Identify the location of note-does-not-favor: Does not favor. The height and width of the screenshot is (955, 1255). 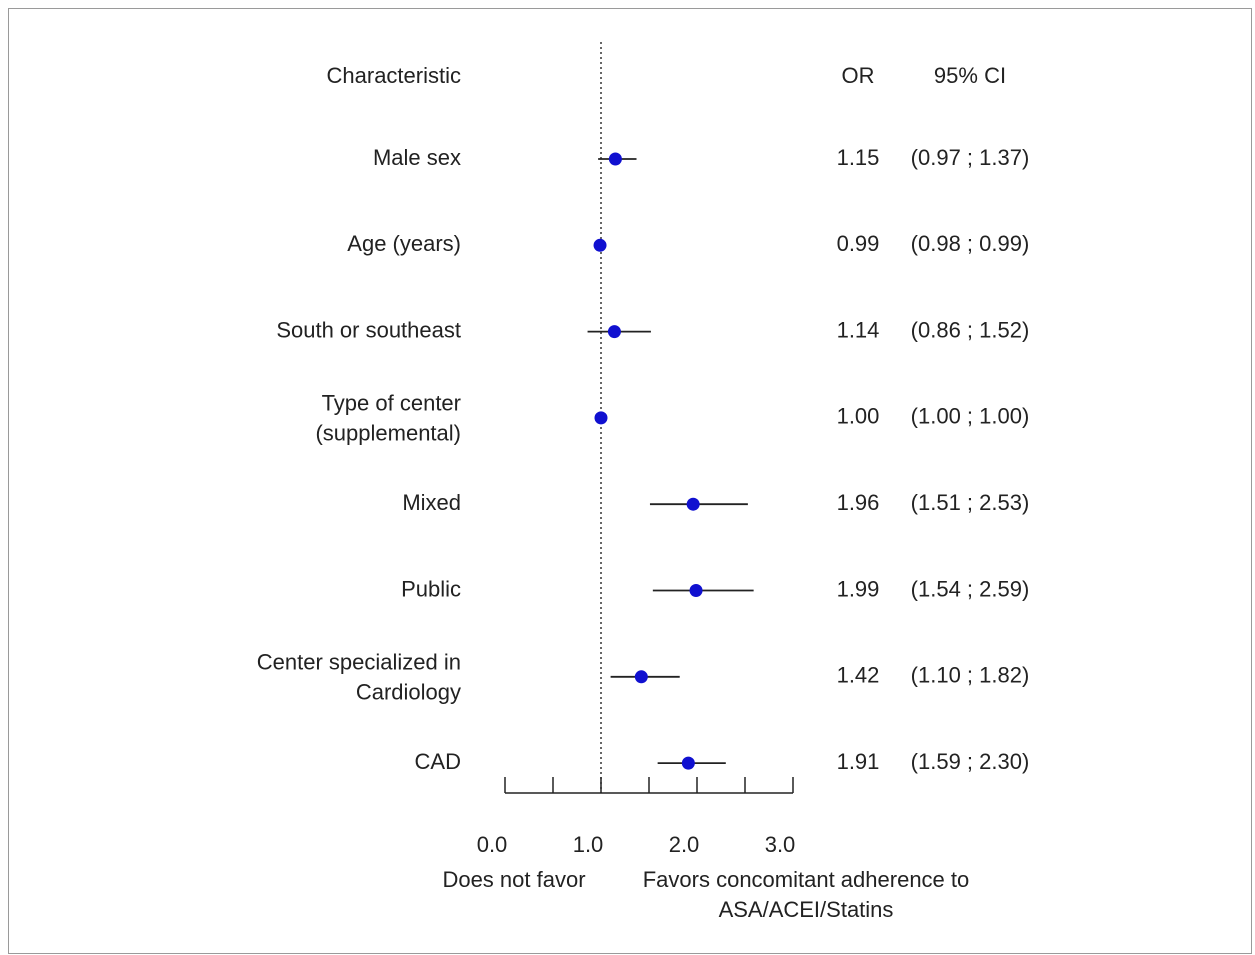
(513, 879).